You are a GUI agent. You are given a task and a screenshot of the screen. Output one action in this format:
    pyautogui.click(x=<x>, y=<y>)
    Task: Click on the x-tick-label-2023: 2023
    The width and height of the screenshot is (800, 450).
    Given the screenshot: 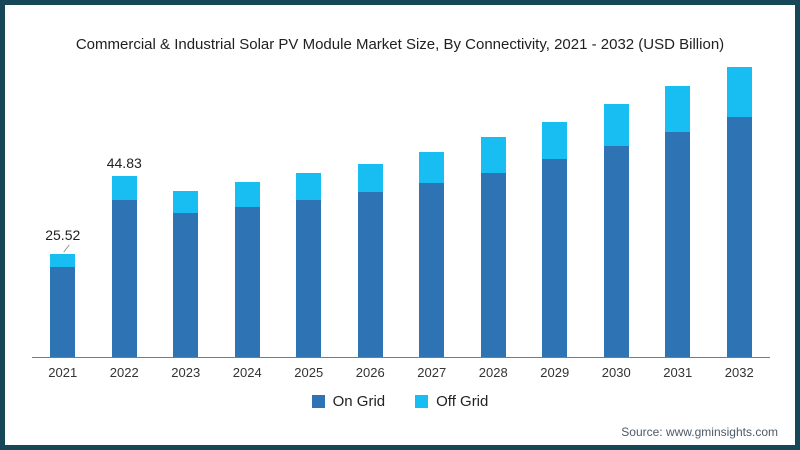 What is the action you would take?
    pyautogui.click(x=186, y=372)
    